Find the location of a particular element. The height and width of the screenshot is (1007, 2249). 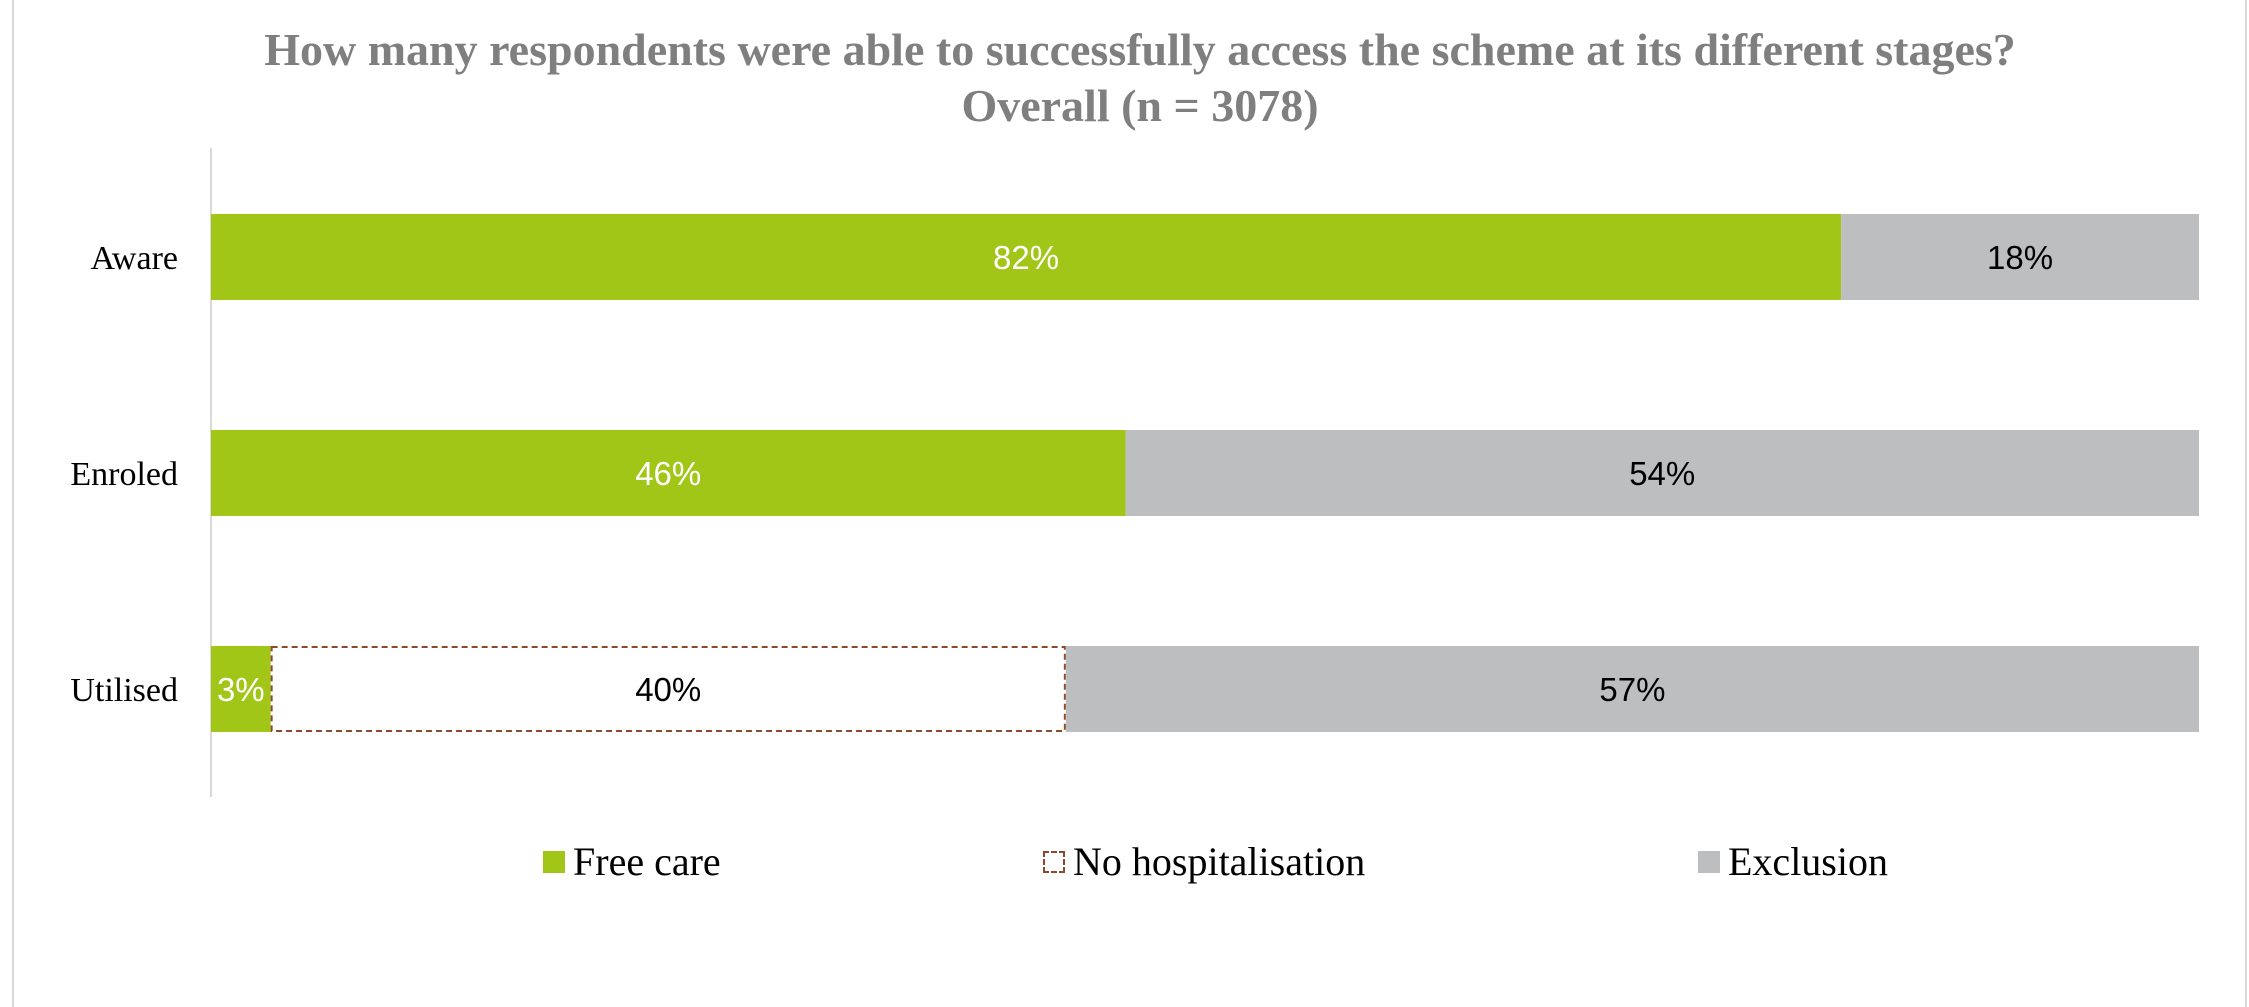

legend-item-no-hospitalisation: No hospitalisation is located at coordinates (1204, 861).